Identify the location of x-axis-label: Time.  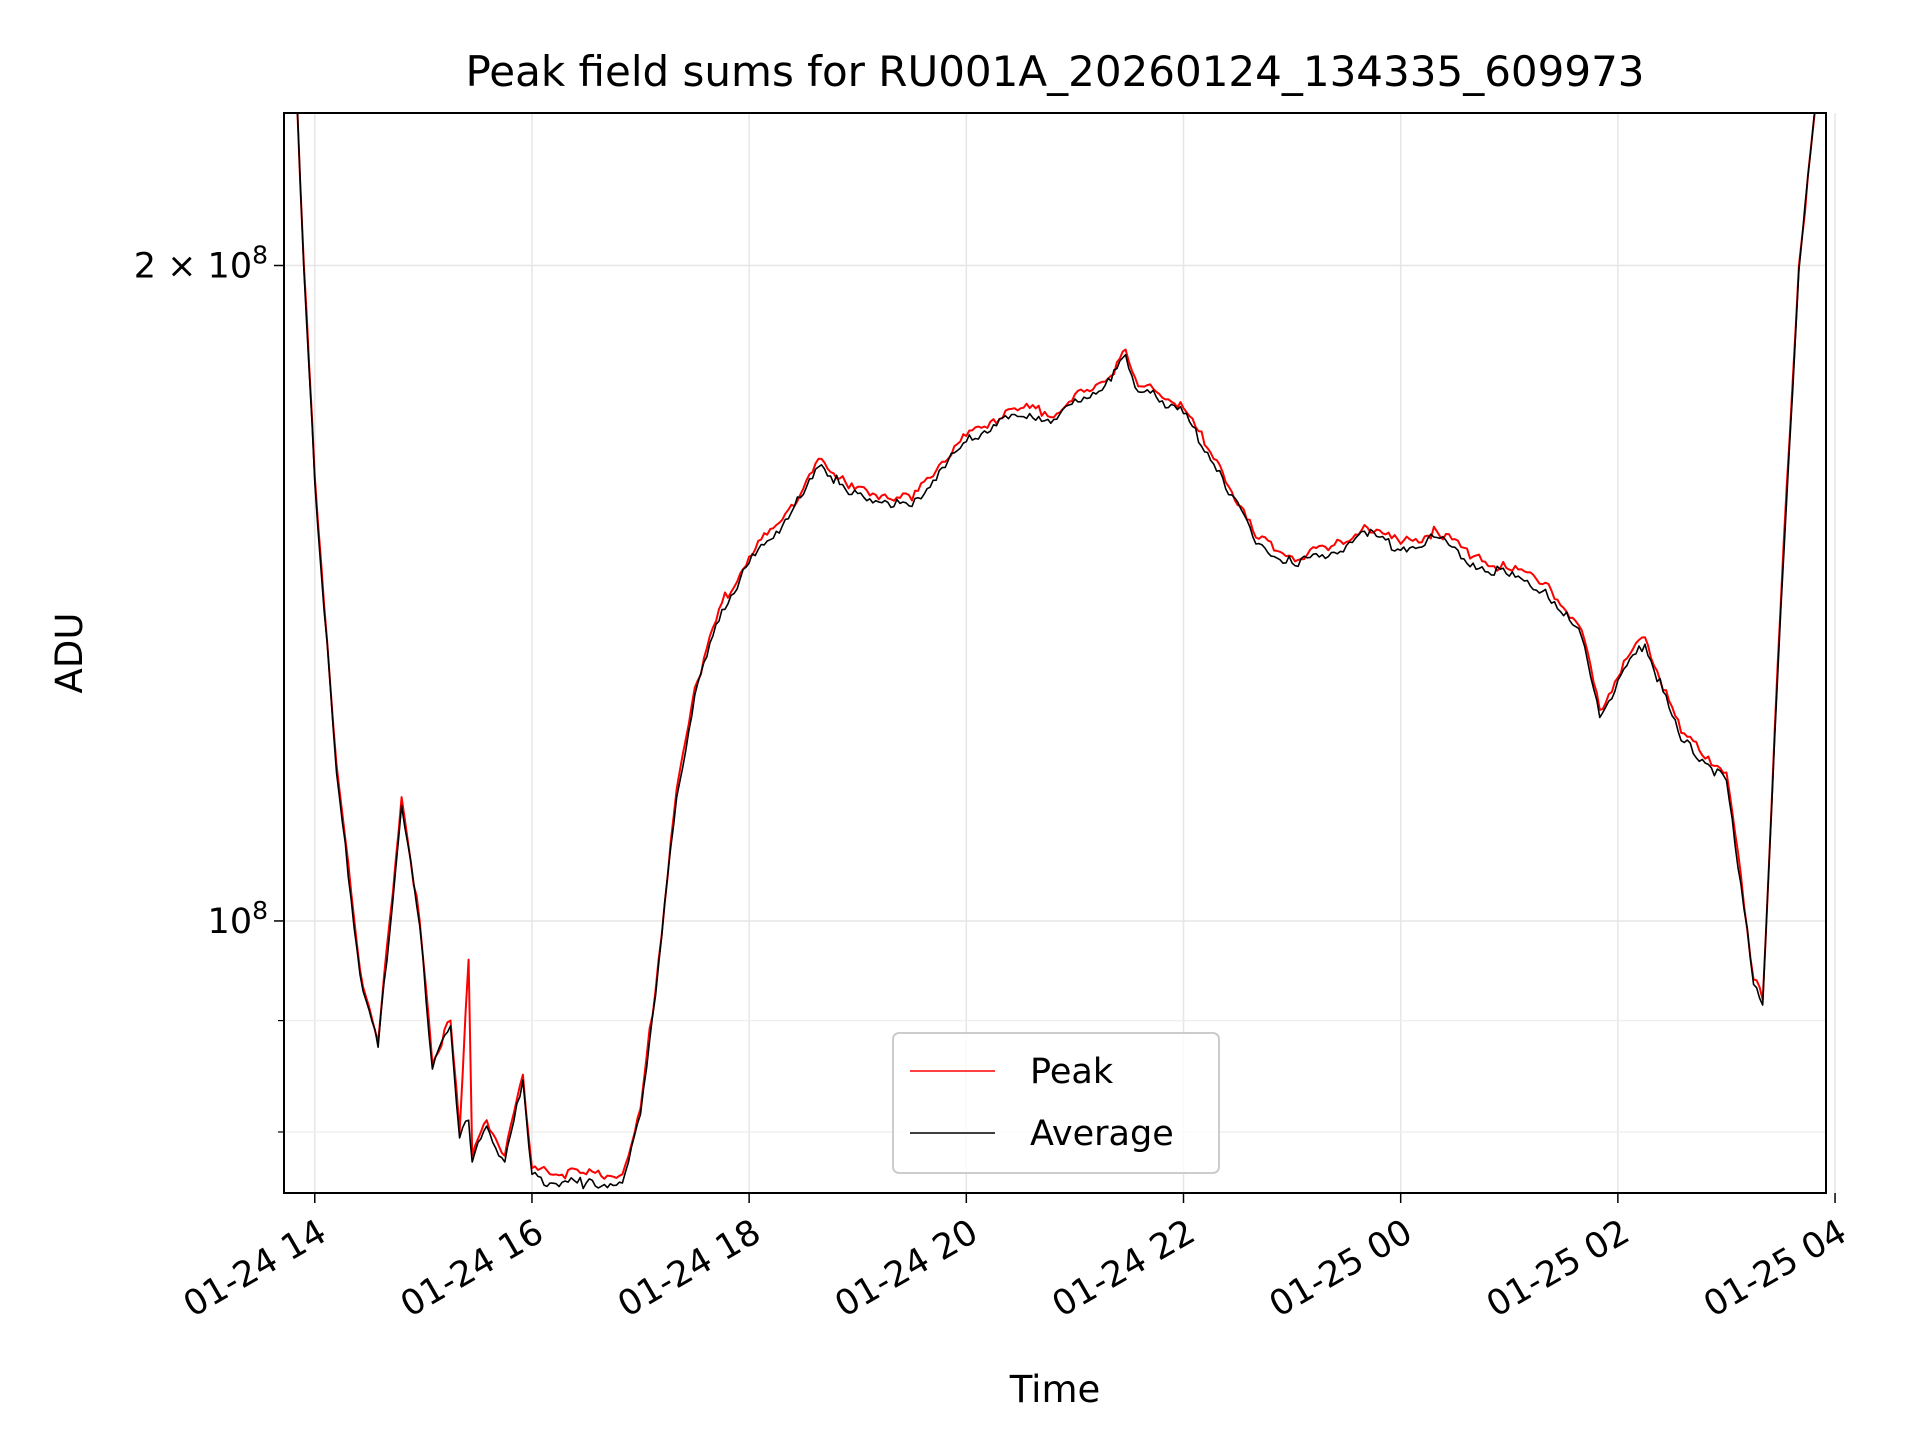
(1055, 1389).